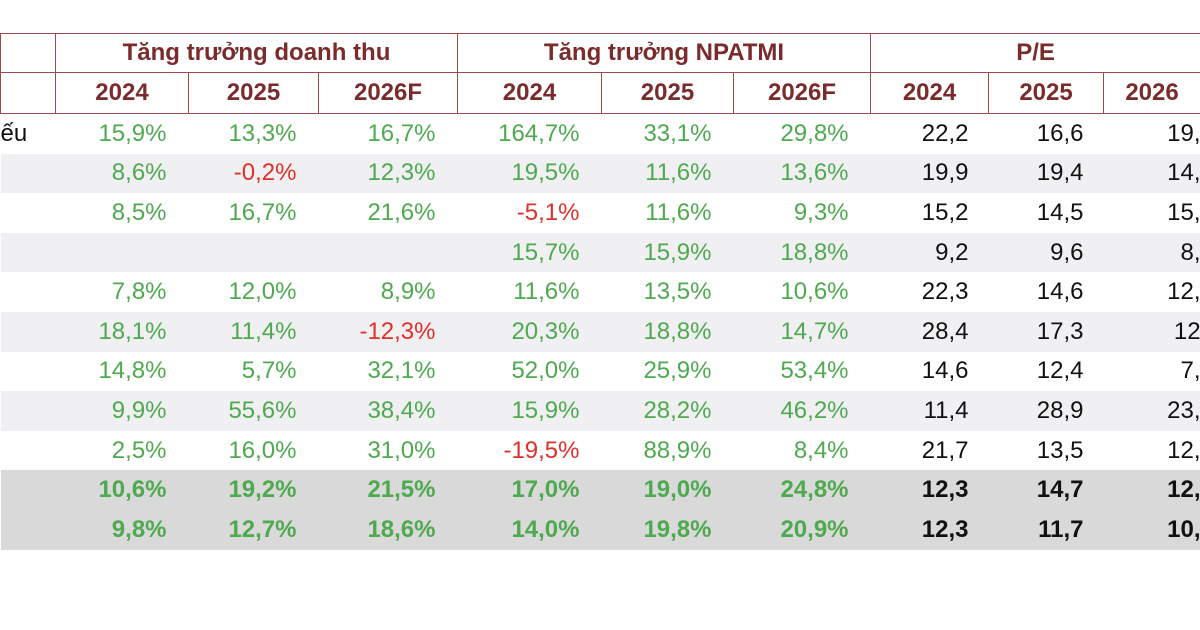 This screenshot has height=630, width=1200. I want to click on value-cell: 28,4, so click(929, 331).